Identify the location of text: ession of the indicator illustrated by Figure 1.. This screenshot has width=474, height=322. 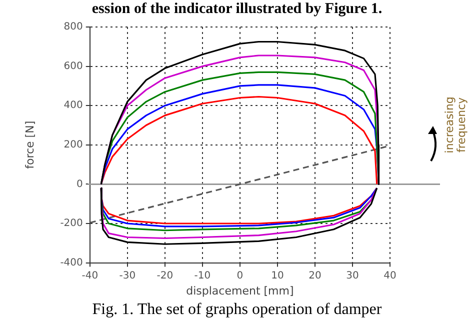
(237, 9).